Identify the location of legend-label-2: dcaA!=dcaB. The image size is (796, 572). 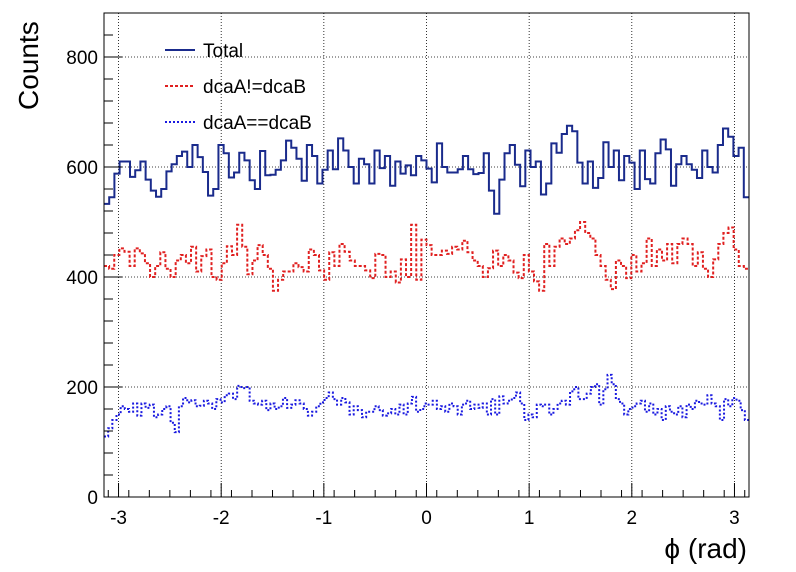
(254, 87).